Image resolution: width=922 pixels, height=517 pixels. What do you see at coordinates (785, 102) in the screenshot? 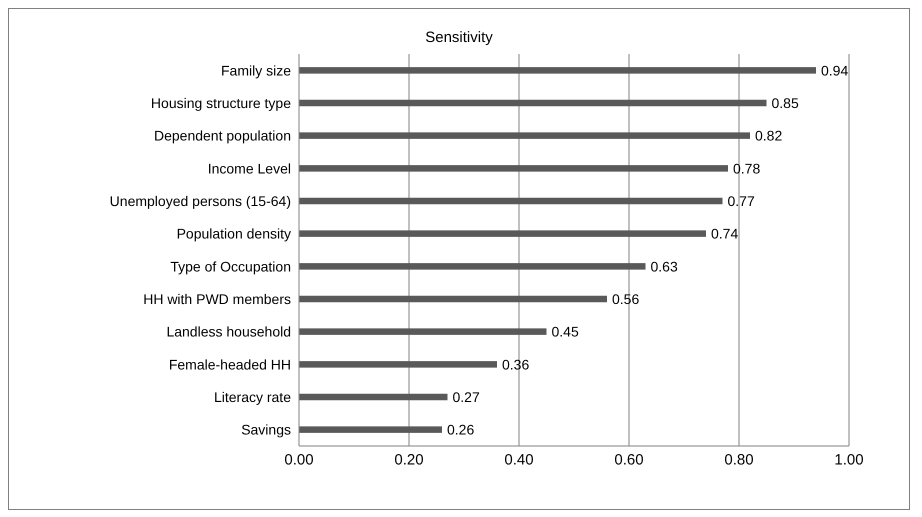
I see `data-label: 0.85` at bounding box center [785, 102].